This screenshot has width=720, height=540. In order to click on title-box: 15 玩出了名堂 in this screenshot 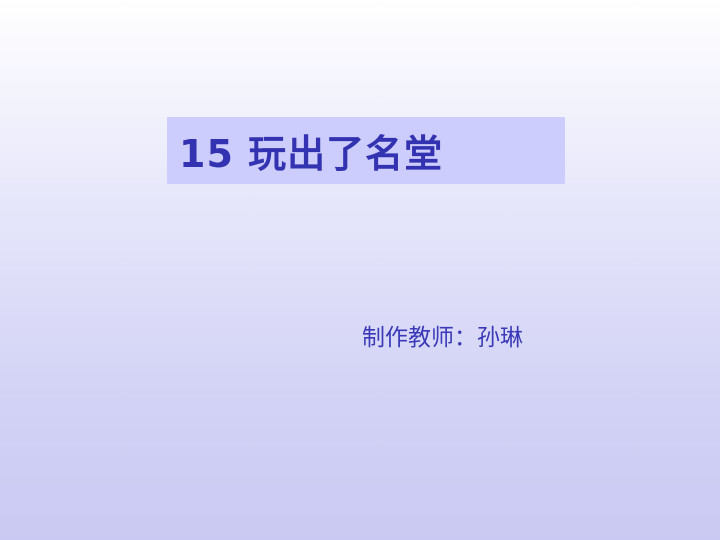, I will do `click(366, 150)`.